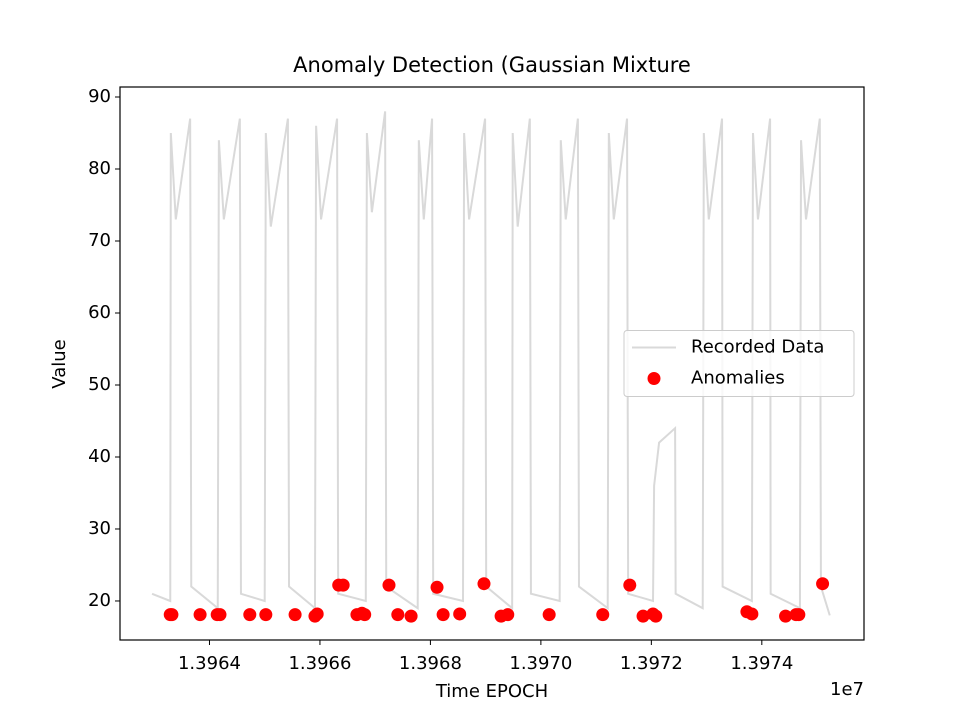  Describe the element at coordinates (847, 689) in the screenshot. I see `x-offset-label: 1e7` at that location.